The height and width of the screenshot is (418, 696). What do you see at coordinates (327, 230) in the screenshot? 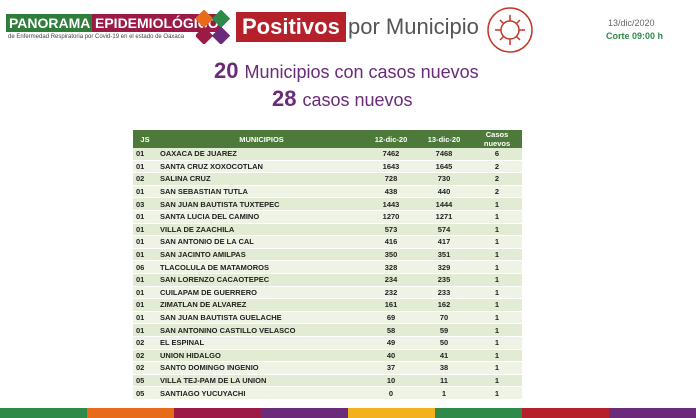
I see `table-row: 01 VILLA DE ZAACHILA 573 574 1` at bounding box center [327, 230].